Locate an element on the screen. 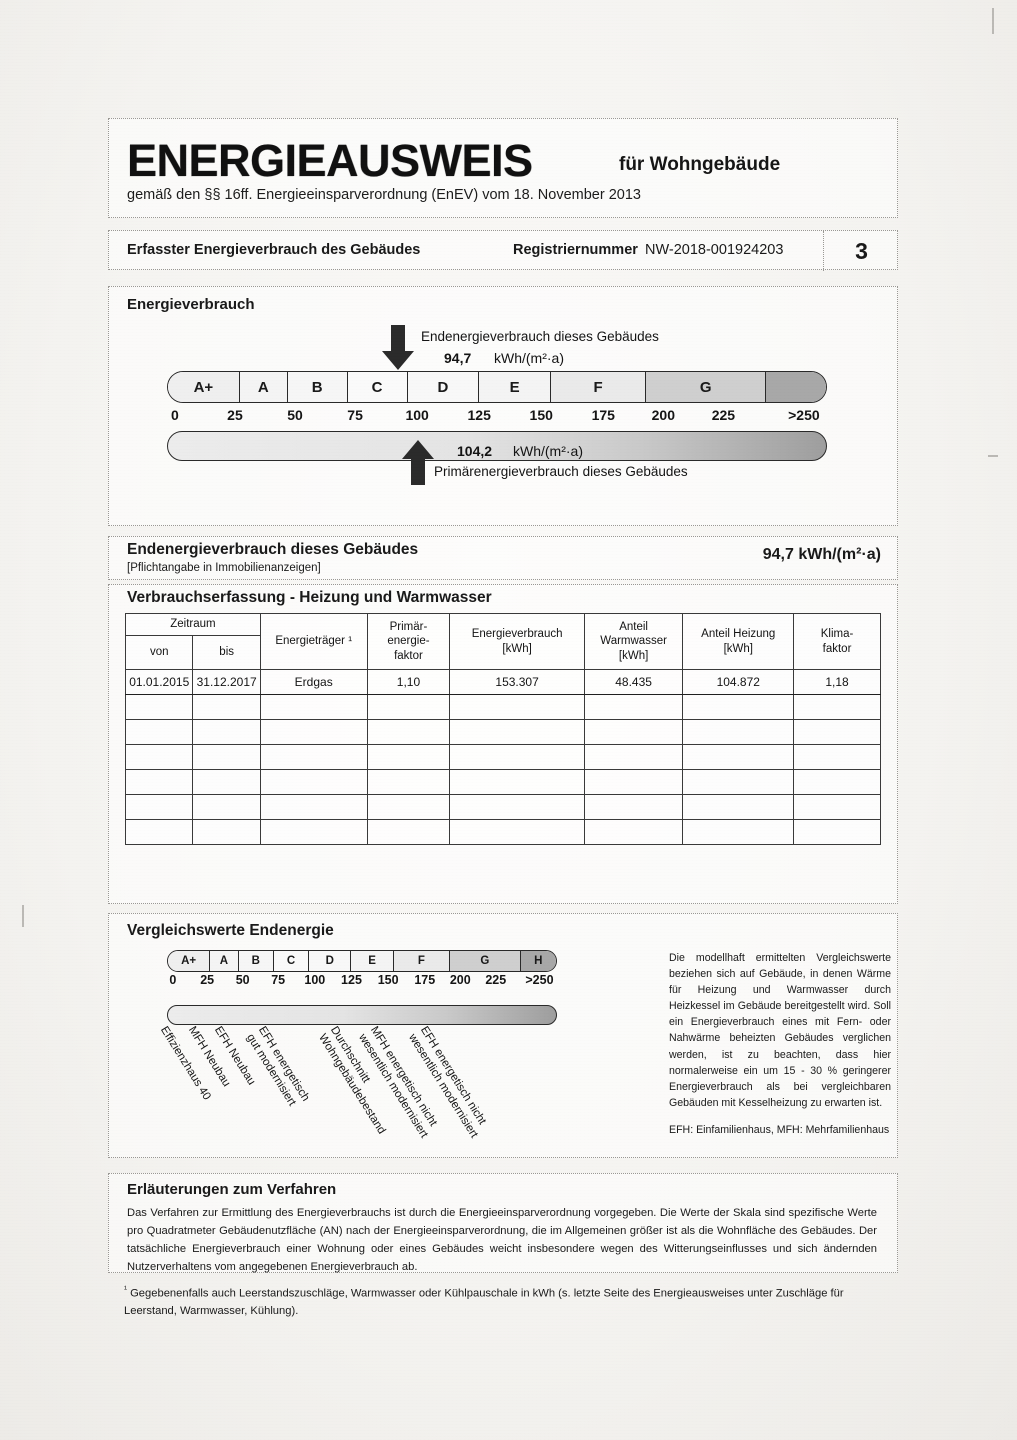 Image resolution: width=1017 pixels, height=1440 pixels. section-label-erfasster-verbrauch: Erfasster Energieverbrauch des Gebäudes is located at coordinates (274, 250).